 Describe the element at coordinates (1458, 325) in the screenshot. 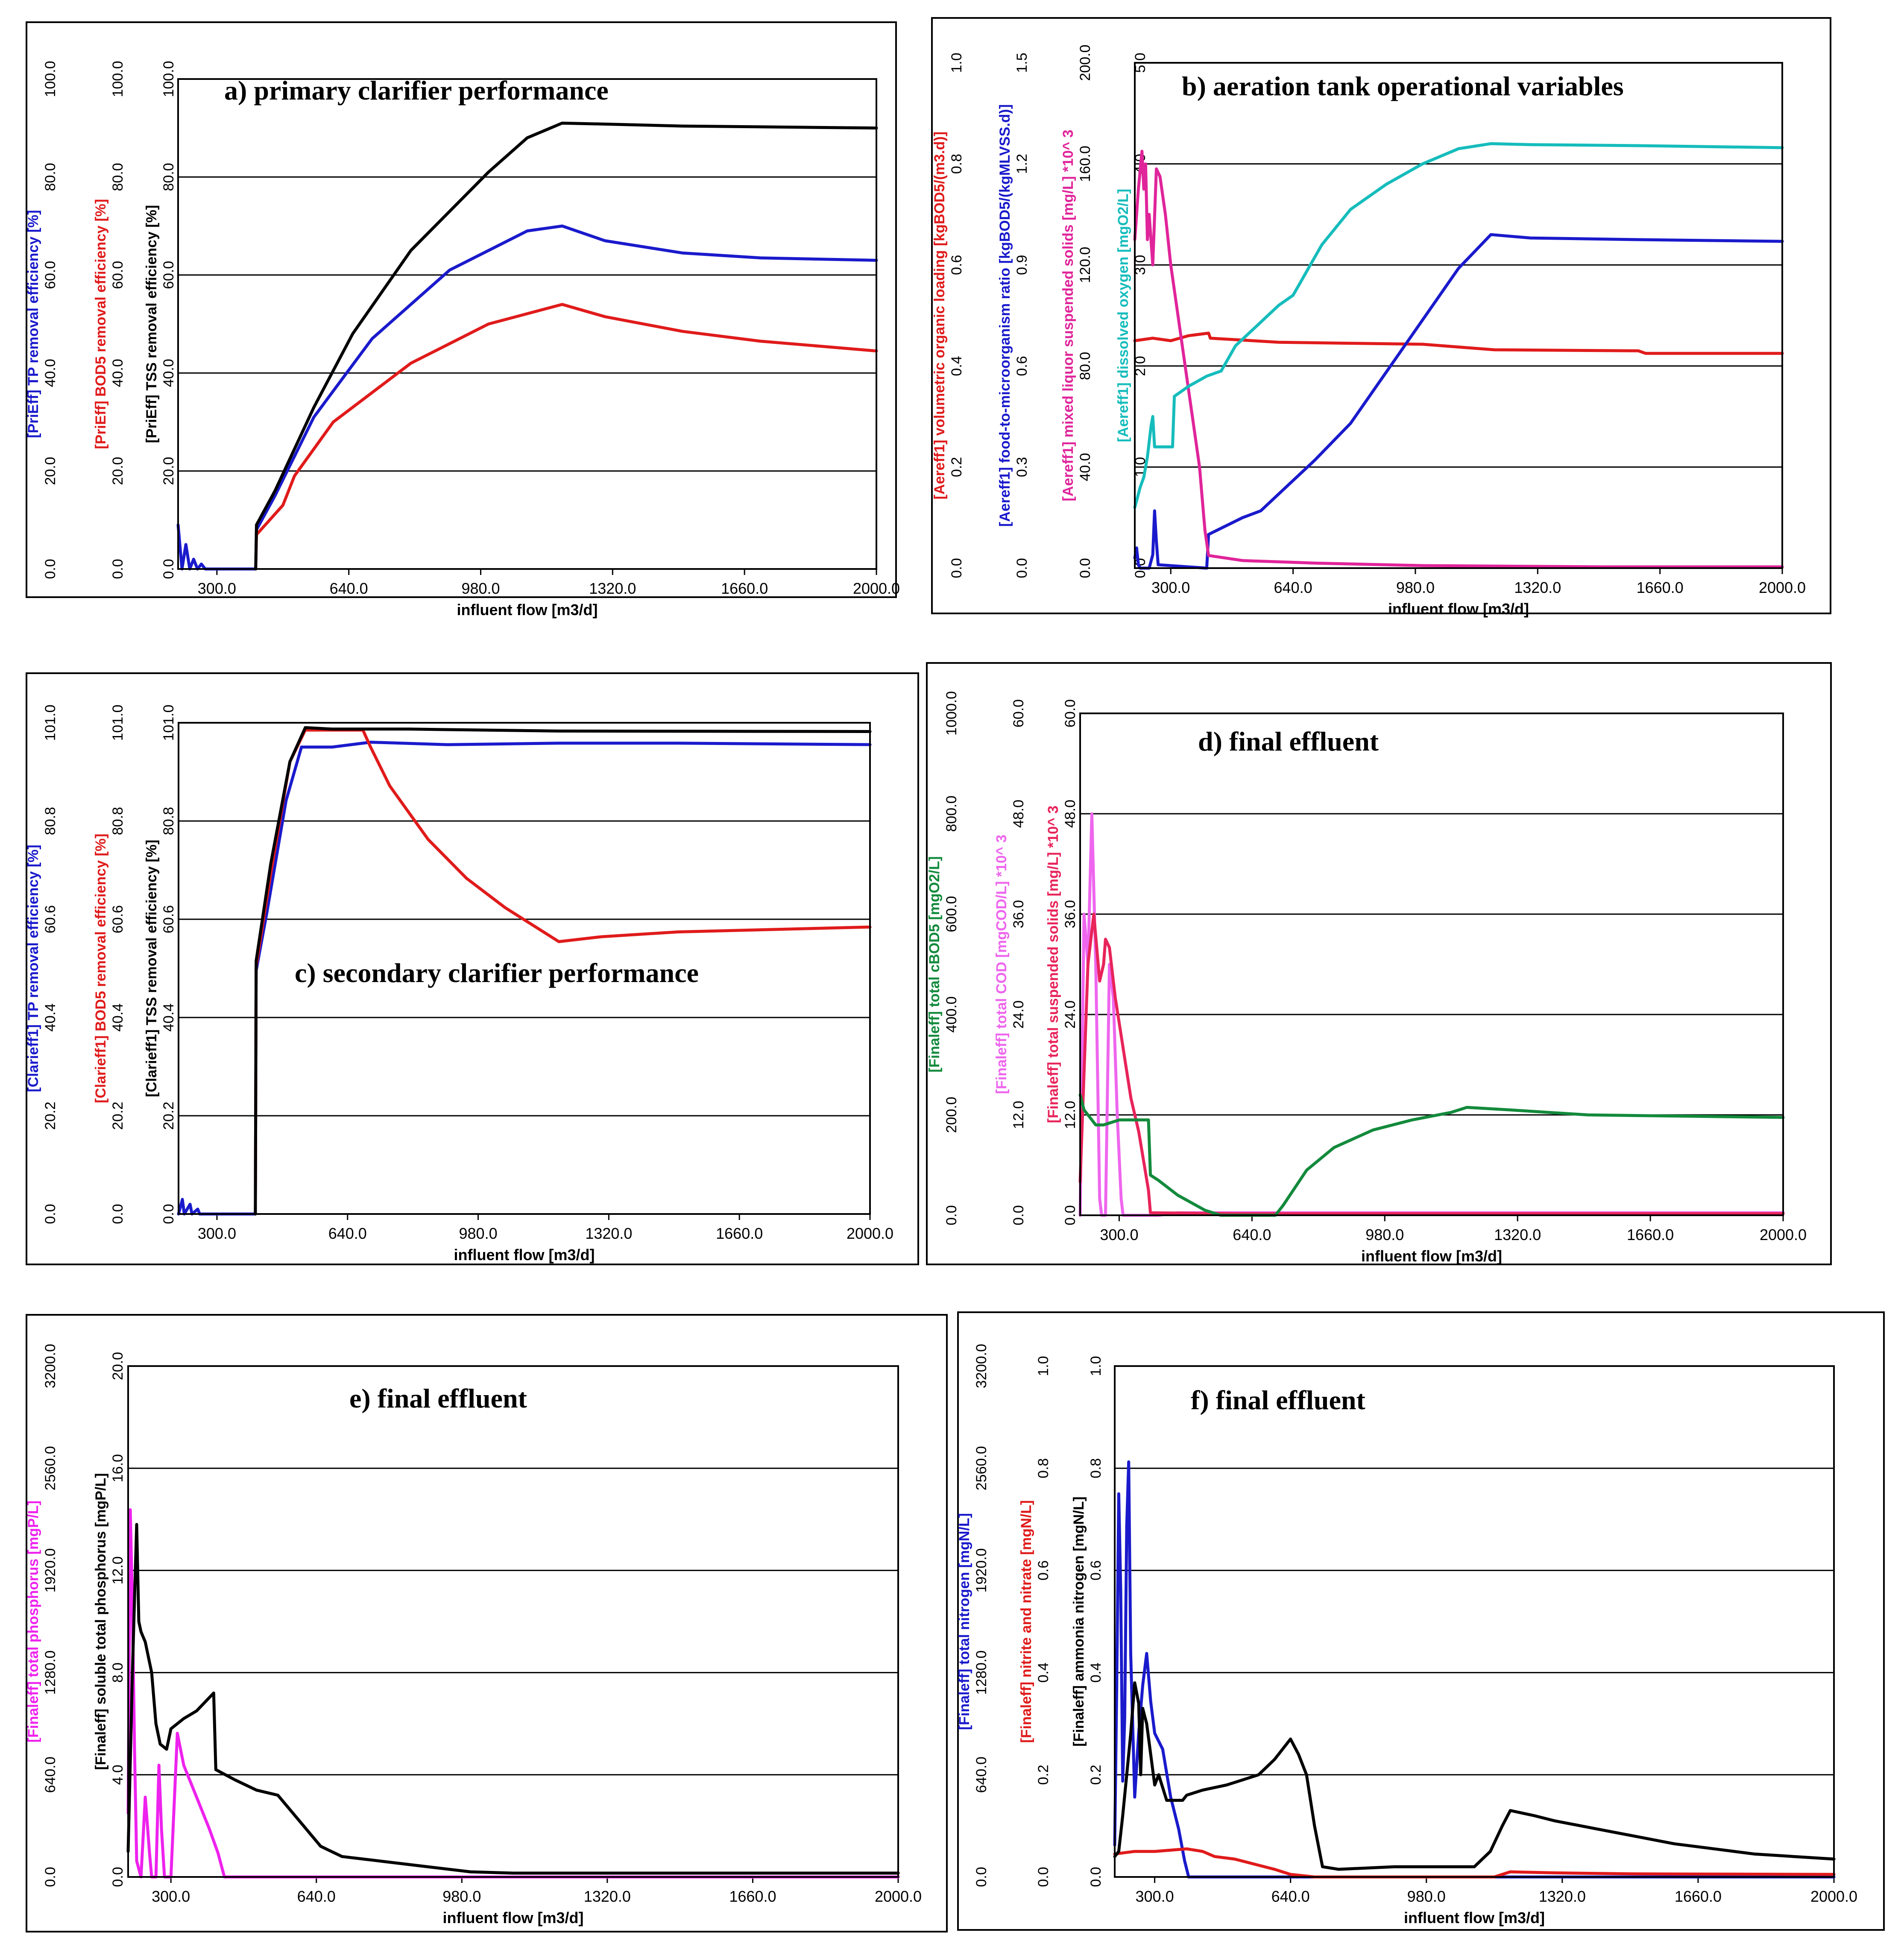

I see `series-line-dissolved-oxygen` at that location.